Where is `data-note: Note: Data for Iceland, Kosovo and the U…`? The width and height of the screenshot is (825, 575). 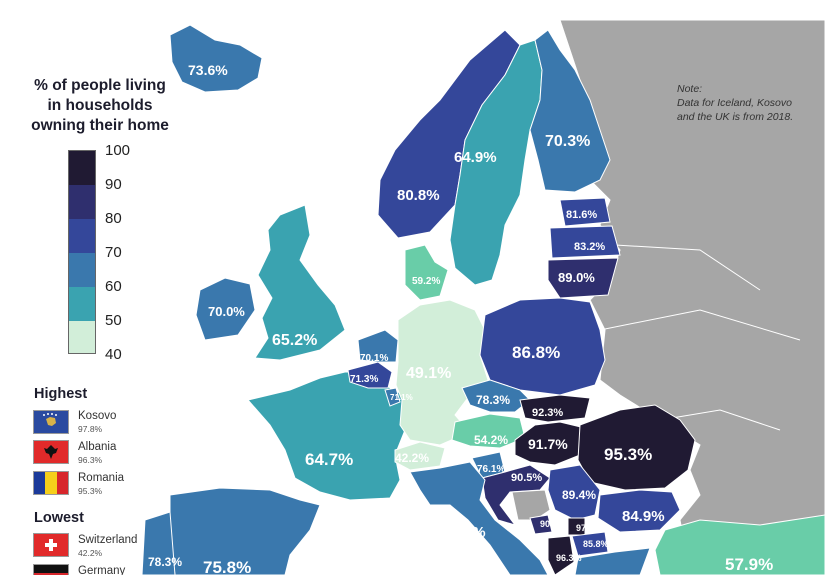
data-note: Note: Data for Iceland, Kosovo and the U… is located at coordinates (735, 103).